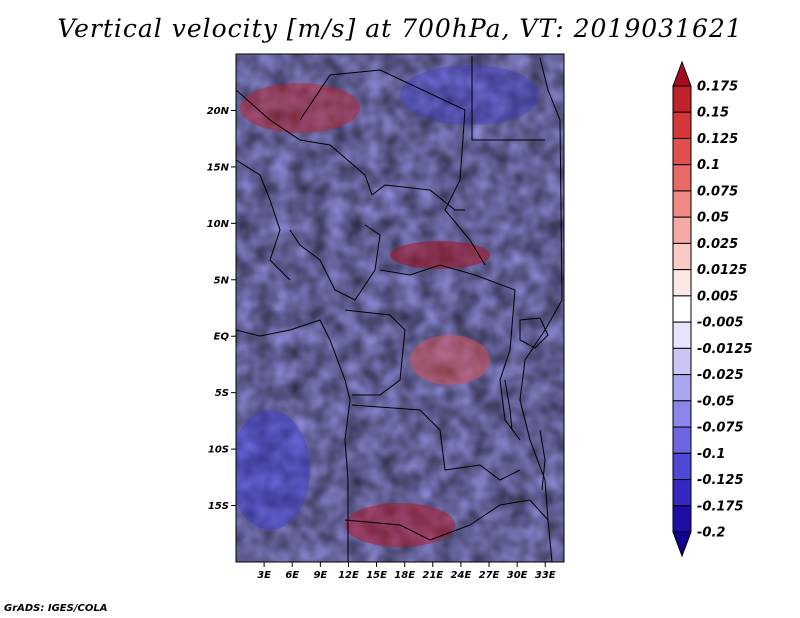 The image size is (800, 618). What do you see at coordinates (717, 139) in the screenshot?
I see `colorbar-label: 0.125` at bounding box center [717, 139].